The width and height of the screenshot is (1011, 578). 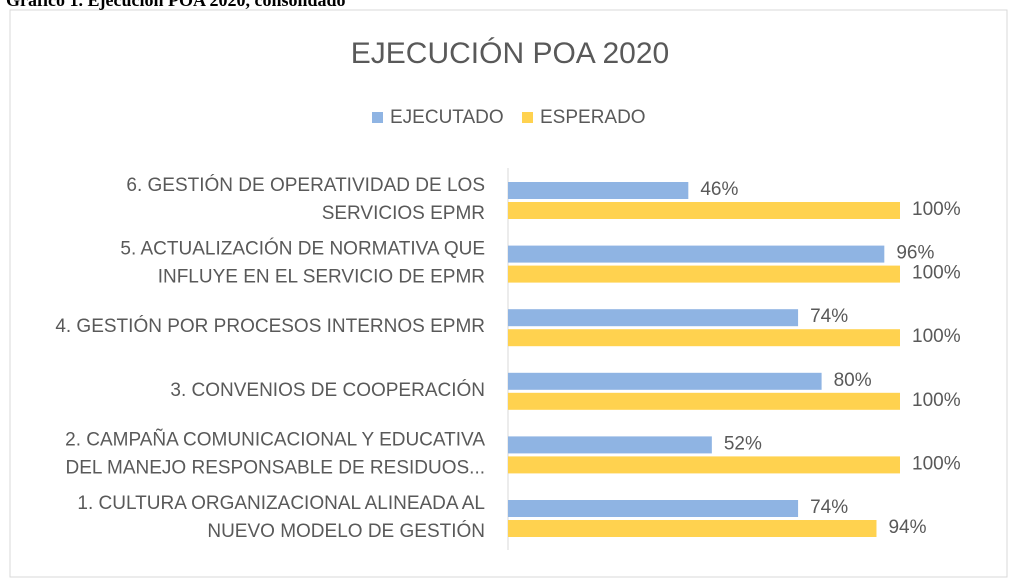 I want to click on legend-label: EJECUTADO, so click(x=447, y=117).